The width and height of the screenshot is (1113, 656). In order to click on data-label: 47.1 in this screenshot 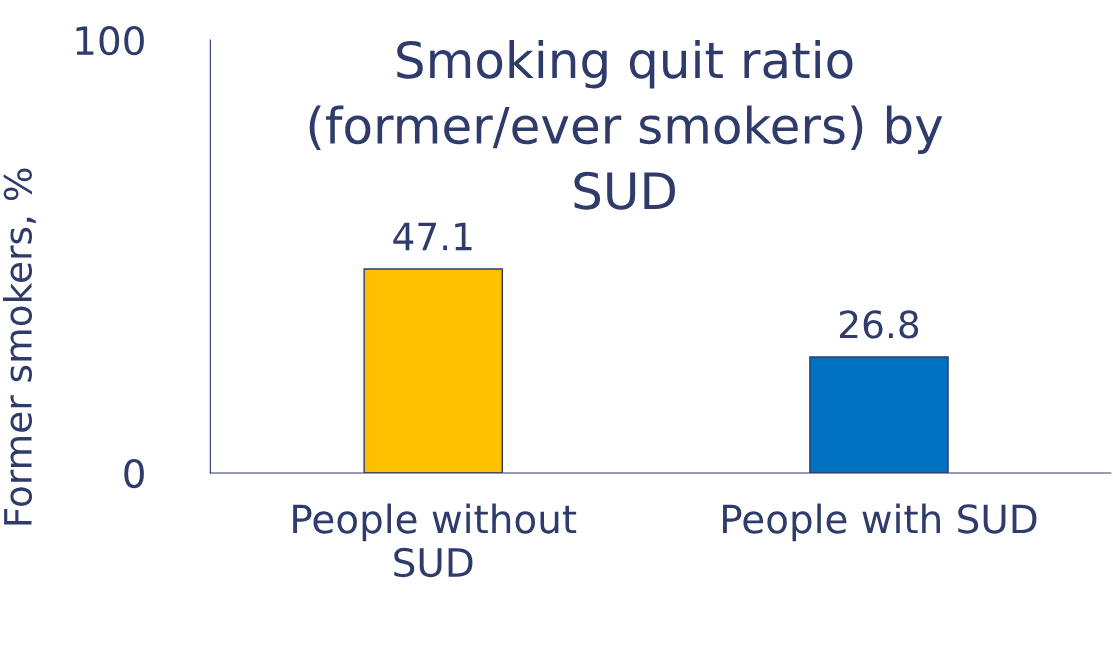, I will do `click(432, 236)`.